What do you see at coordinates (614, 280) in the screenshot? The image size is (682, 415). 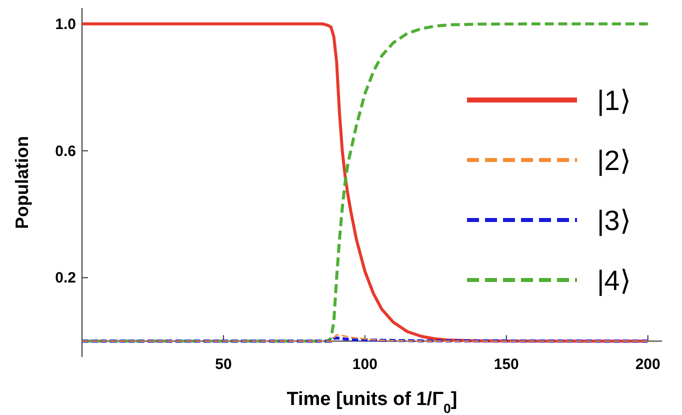 I see `legend-label: |4⟩` at bounding box center [614, 280].